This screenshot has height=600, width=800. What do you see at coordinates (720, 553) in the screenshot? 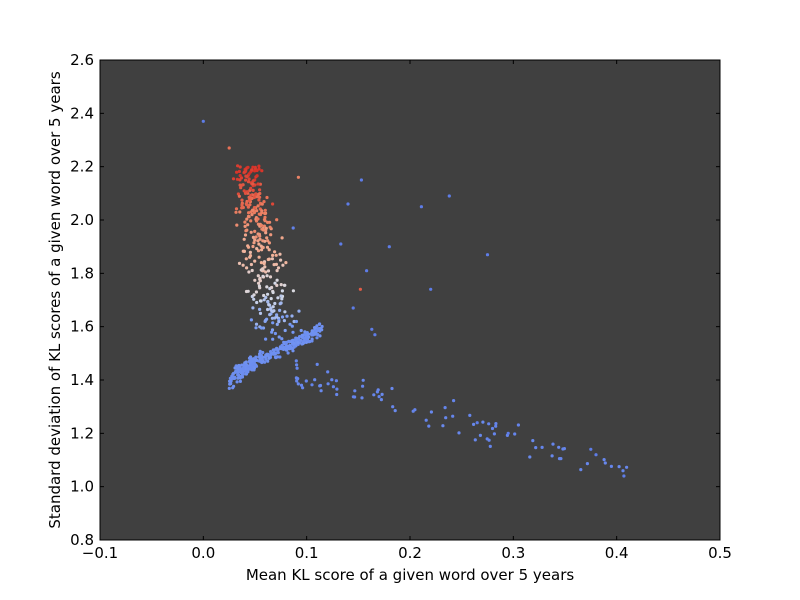
I see `x-tick-label: 0.5` at bounding box center [720, 553].